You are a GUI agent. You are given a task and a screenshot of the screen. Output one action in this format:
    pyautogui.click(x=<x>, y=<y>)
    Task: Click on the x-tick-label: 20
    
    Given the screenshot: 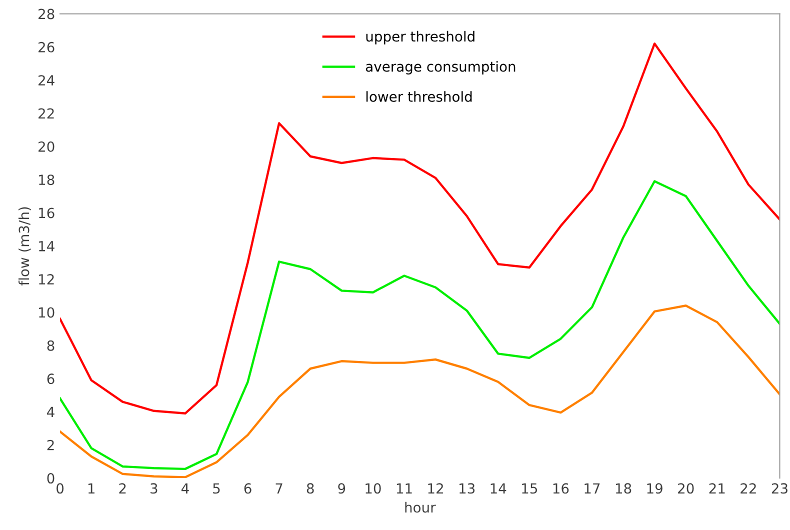 What is the action you would take?
    pyautogui.click(x=686, y=488)
    